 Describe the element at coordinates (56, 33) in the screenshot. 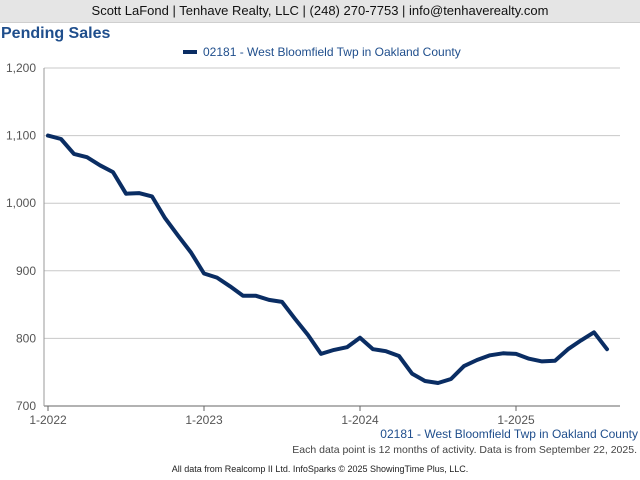

I see `chart-title: Pending Sales` at that location.